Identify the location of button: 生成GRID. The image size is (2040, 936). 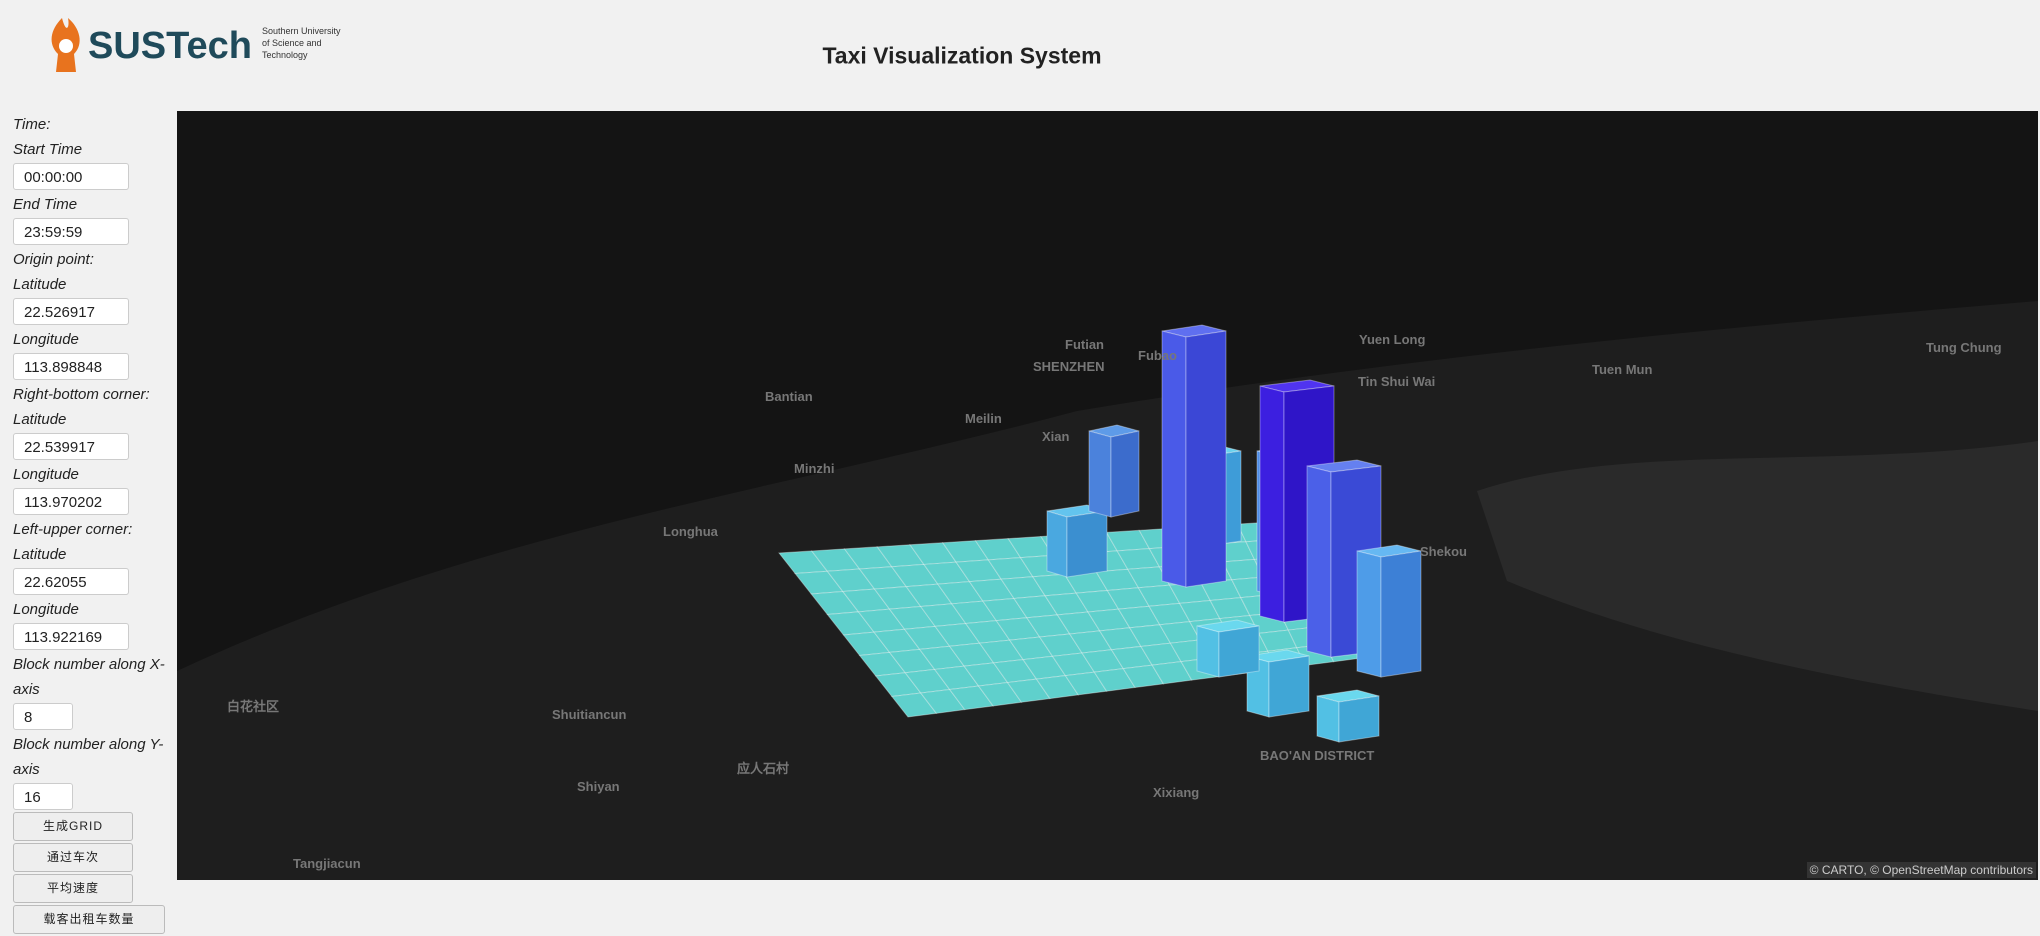
(73, 826).